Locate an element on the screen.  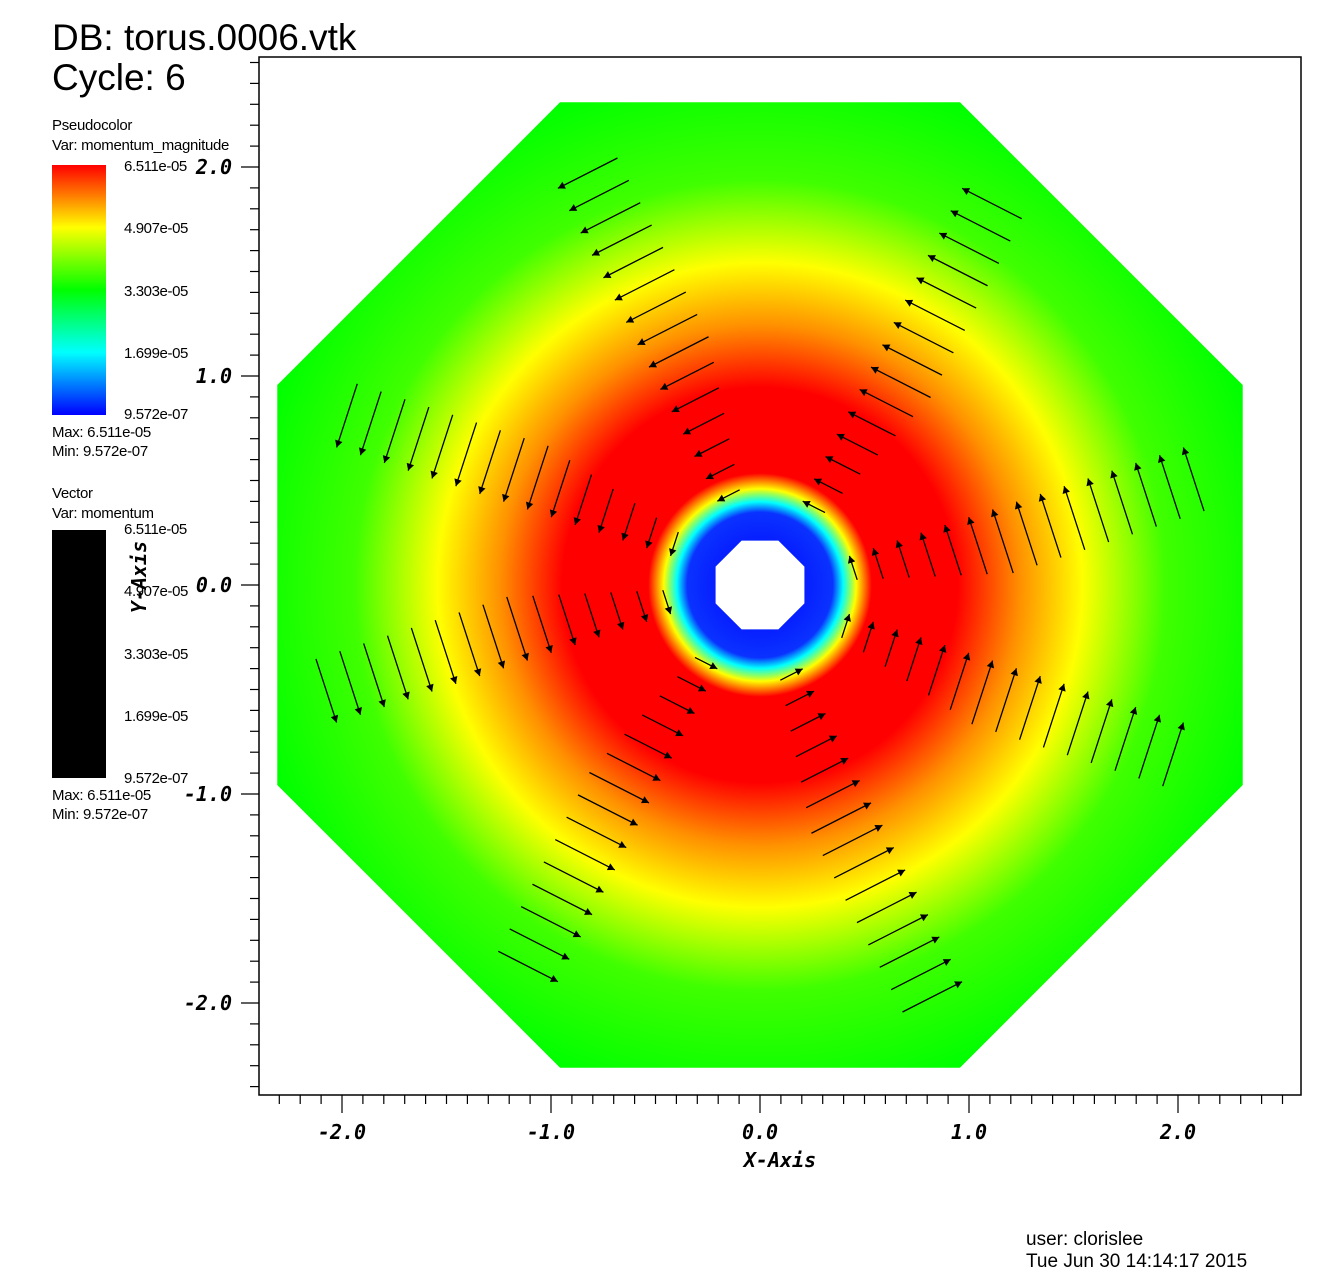
timestamp-label: Tue Jun 30 14:14:17 2015 is located at coordinates (1137, 1261).